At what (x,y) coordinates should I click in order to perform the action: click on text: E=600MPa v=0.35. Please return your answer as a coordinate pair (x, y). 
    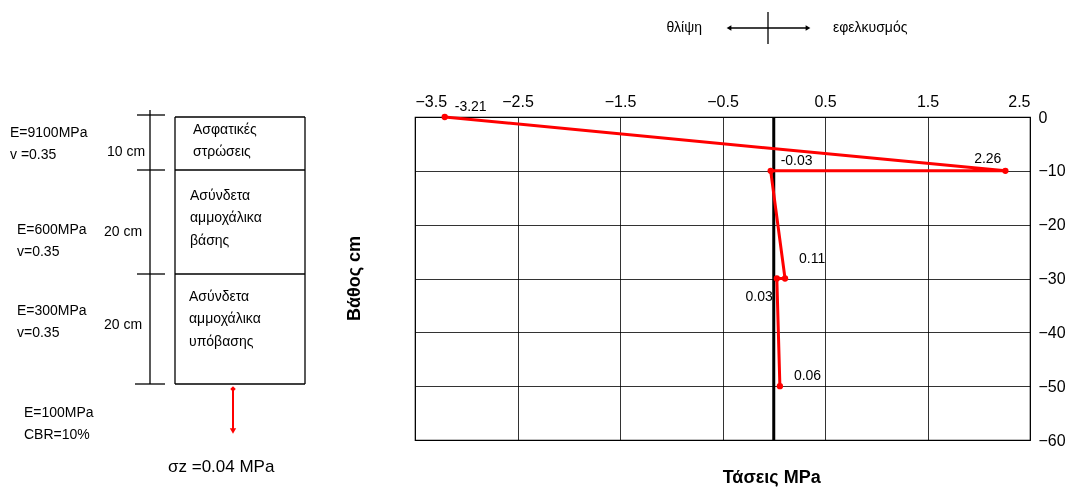
    Looking at the image, I should click on (52, 240).